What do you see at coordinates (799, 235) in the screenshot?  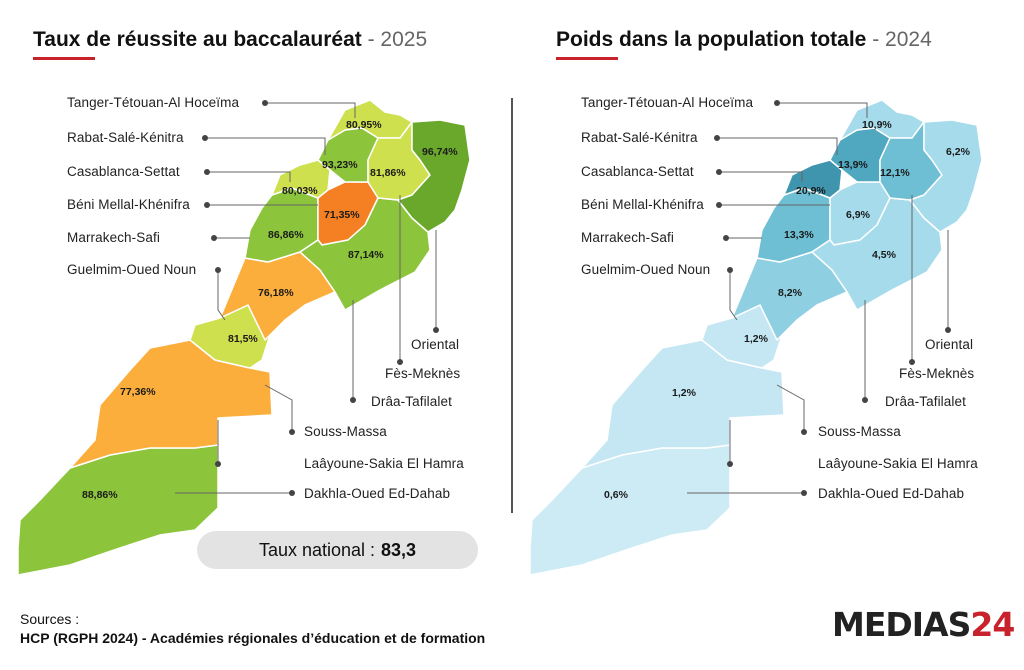 I see `right-value-marrakech: 13,3%` at bounding box center [799, 235].